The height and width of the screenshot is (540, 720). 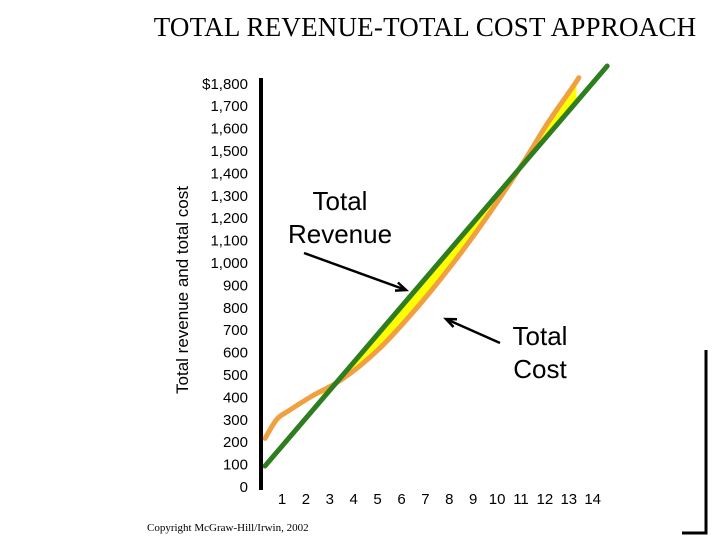 I want to click on y-tick-label: 900, so click(x=235, y=285).